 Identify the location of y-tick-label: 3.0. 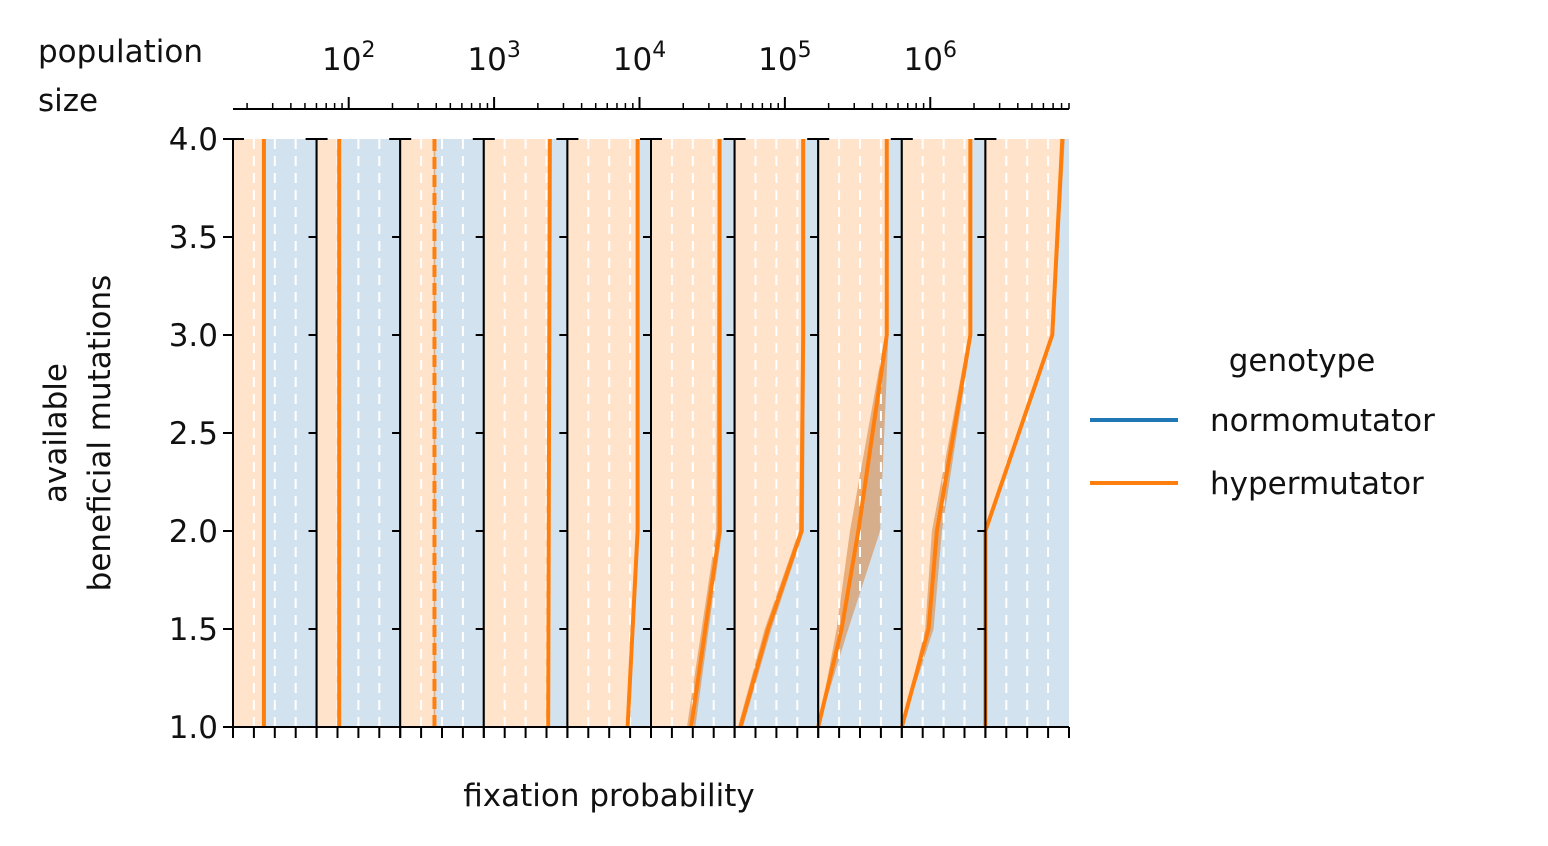
(193, 336).